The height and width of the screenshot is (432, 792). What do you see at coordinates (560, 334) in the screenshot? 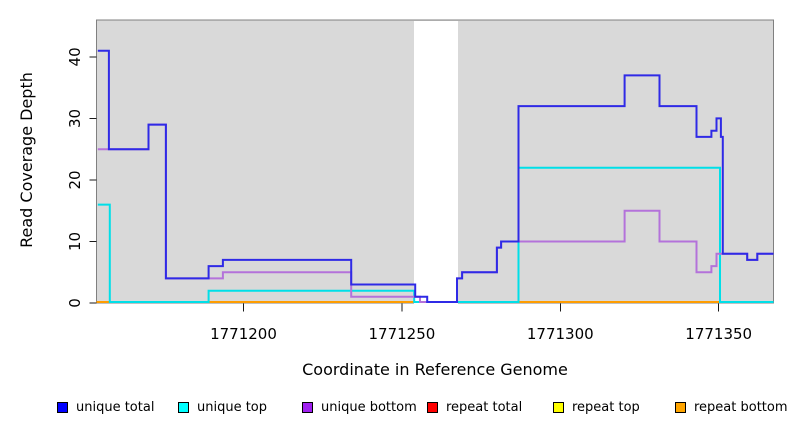
I see `x-tick-label: 1771300` at bounding box center [560, 334].